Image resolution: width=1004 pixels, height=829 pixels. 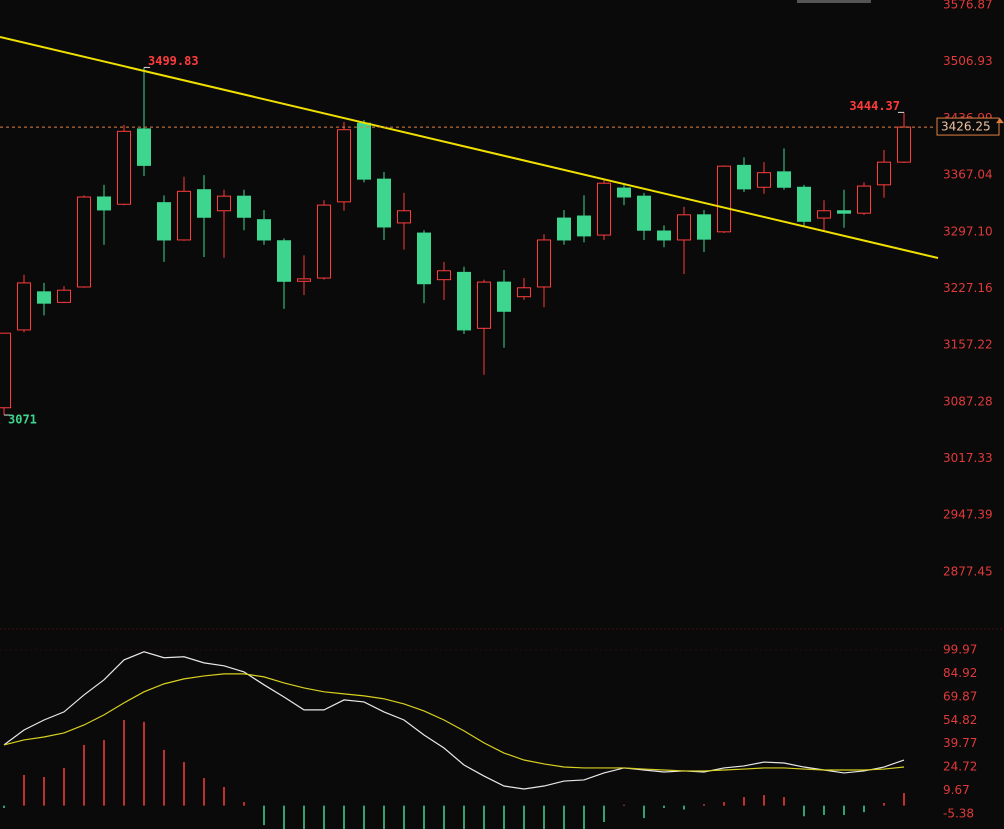 I want to click on y-tick-label: 99.97, so click(x=960, y=649).